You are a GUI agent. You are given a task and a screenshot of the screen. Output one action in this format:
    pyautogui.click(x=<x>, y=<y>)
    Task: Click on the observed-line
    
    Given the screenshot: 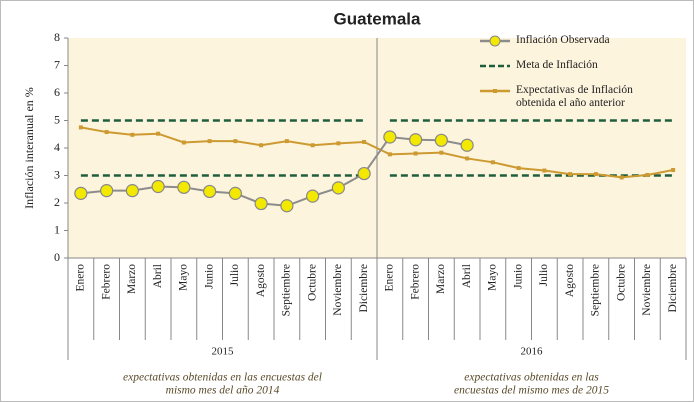 What is the action you would take?
    pyautogui.click(x=274, y=171)
    